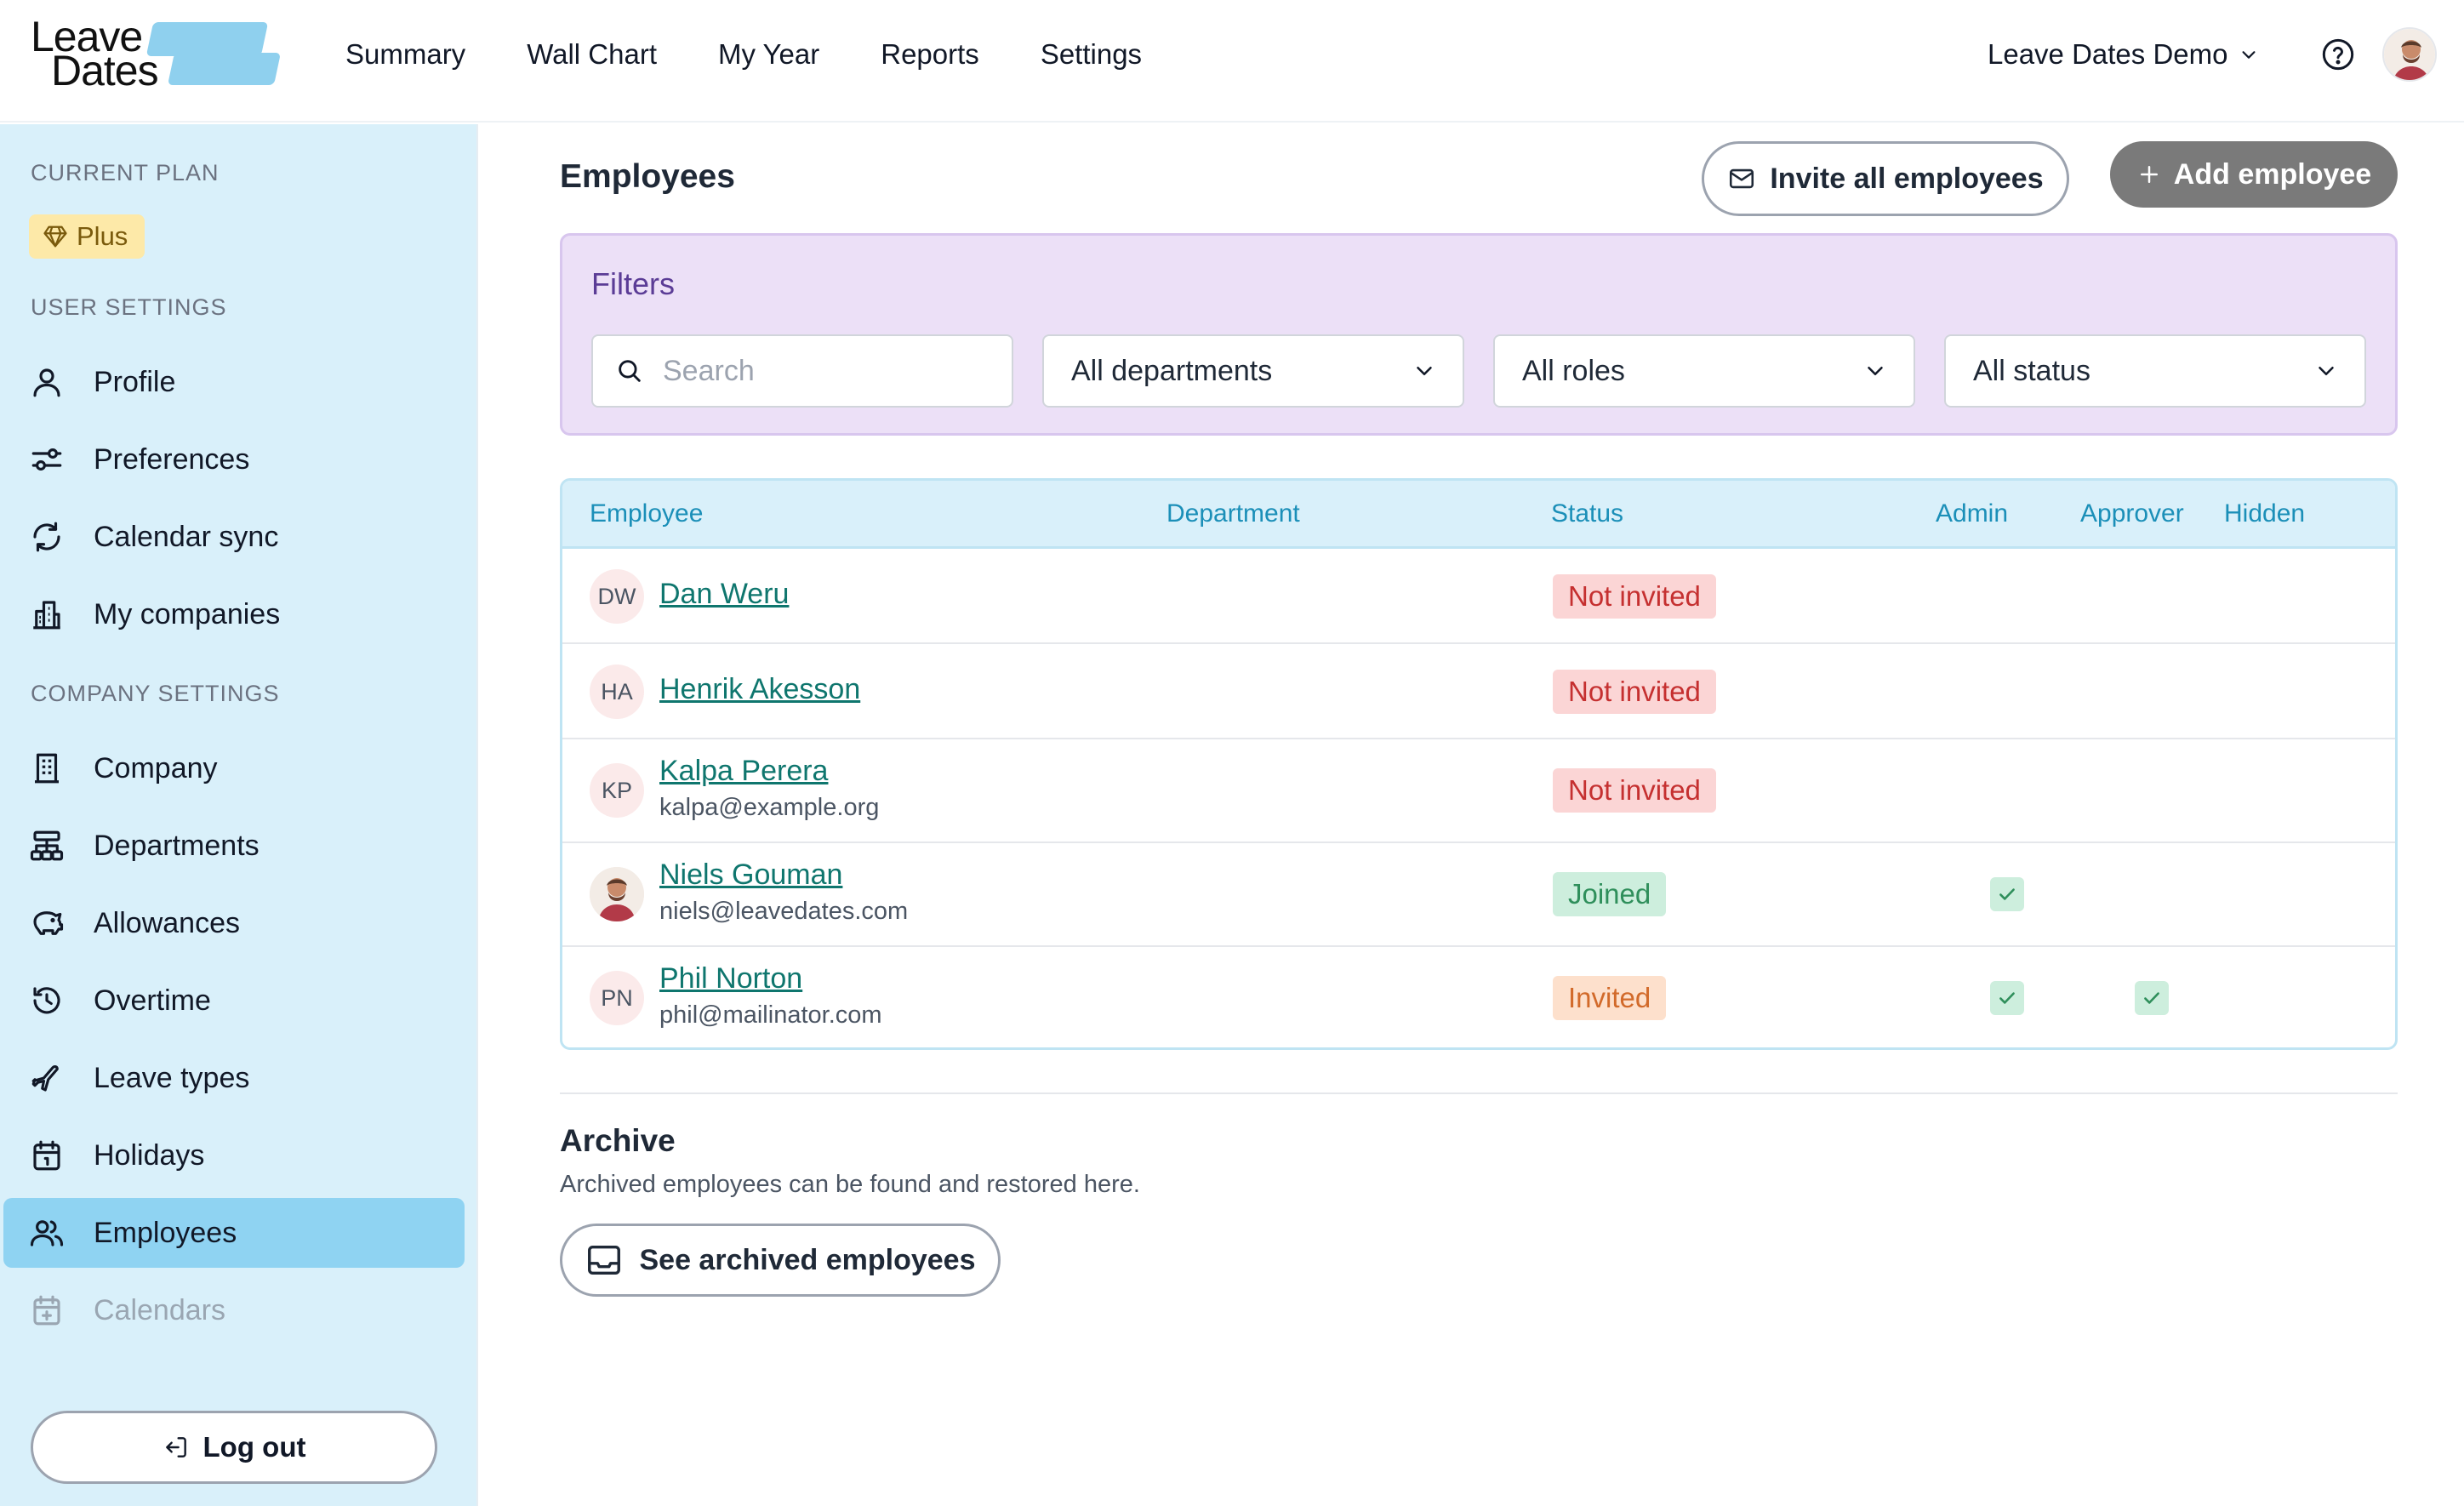  What do you see at coordinates (1478, 895) in the screenshot?
I see `table-row: Niels Gouman niels@leavedates.com Joined` at bounding box center [1478, 895].